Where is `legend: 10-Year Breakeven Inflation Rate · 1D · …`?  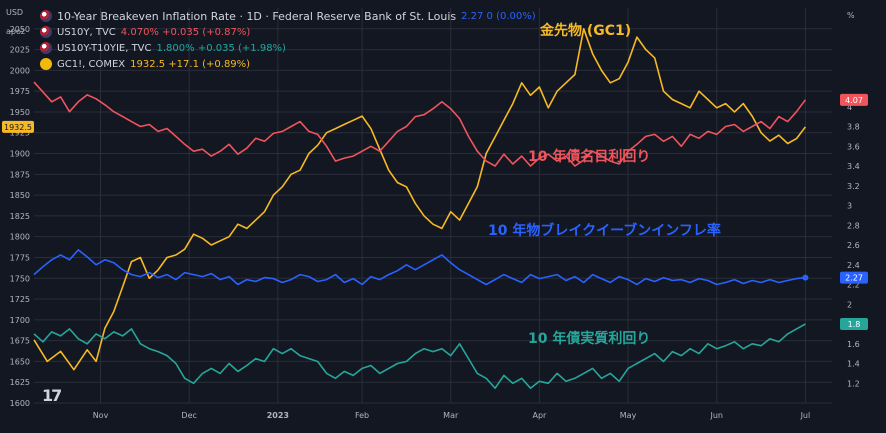 legend: 10-Year Breakeven Inflation Rate · 1D · … is located at coordinates (288, 40).